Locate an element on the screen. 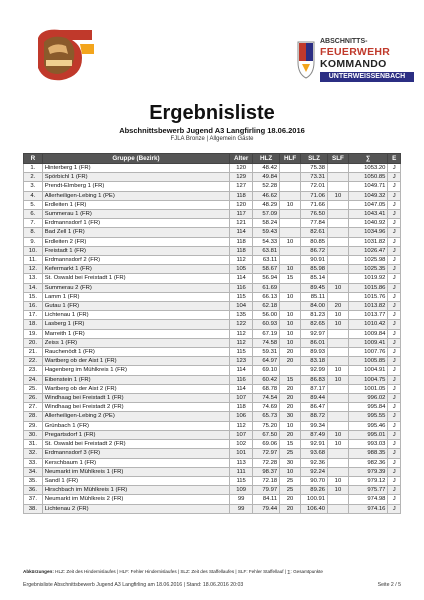 The width and height of the screenshot is (424, 600). cell-rank: 15. is located at coordinates (33, 297).